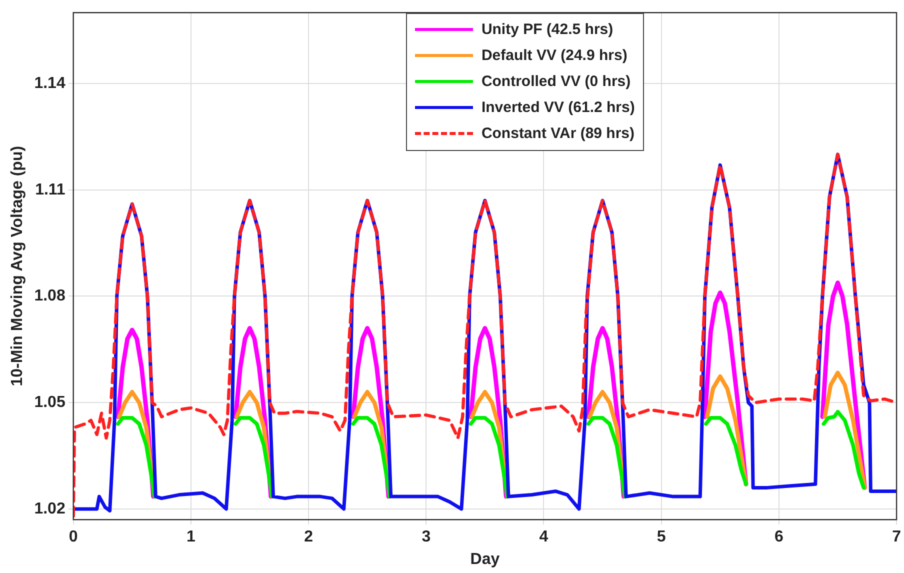 The height and width of the screenshot is (573, 904). I want to click on x-tick-label: 7, so click(897, 537).